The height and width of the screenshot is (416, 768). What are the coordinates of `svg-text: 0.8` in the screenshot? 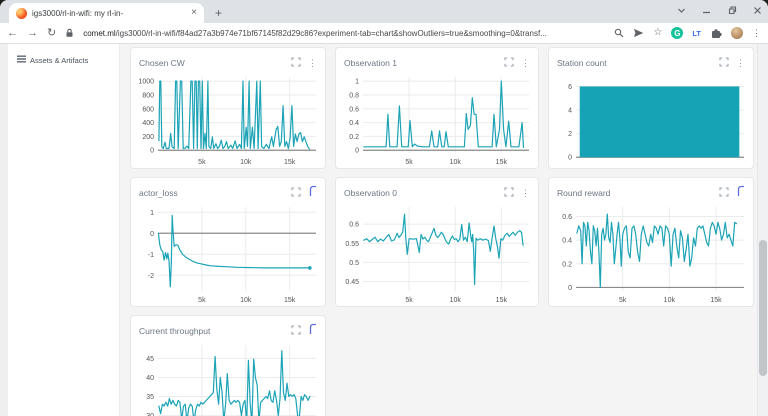 It's located at (354, 95).